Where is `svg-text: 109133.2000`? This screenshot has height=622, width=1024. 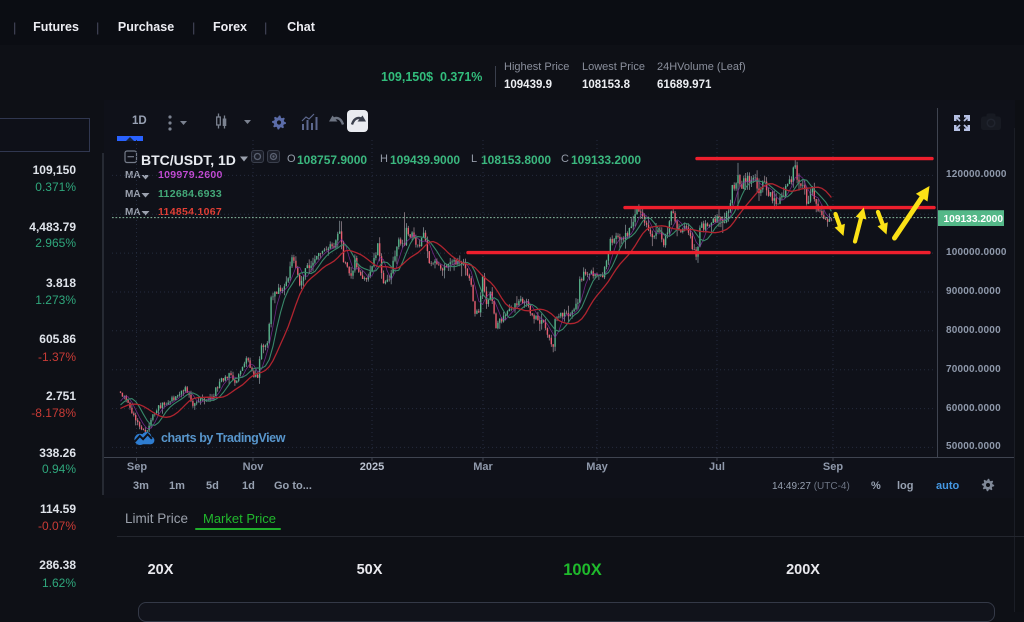 svg-text: 109133.2000 is located at coordinates (974, 219).